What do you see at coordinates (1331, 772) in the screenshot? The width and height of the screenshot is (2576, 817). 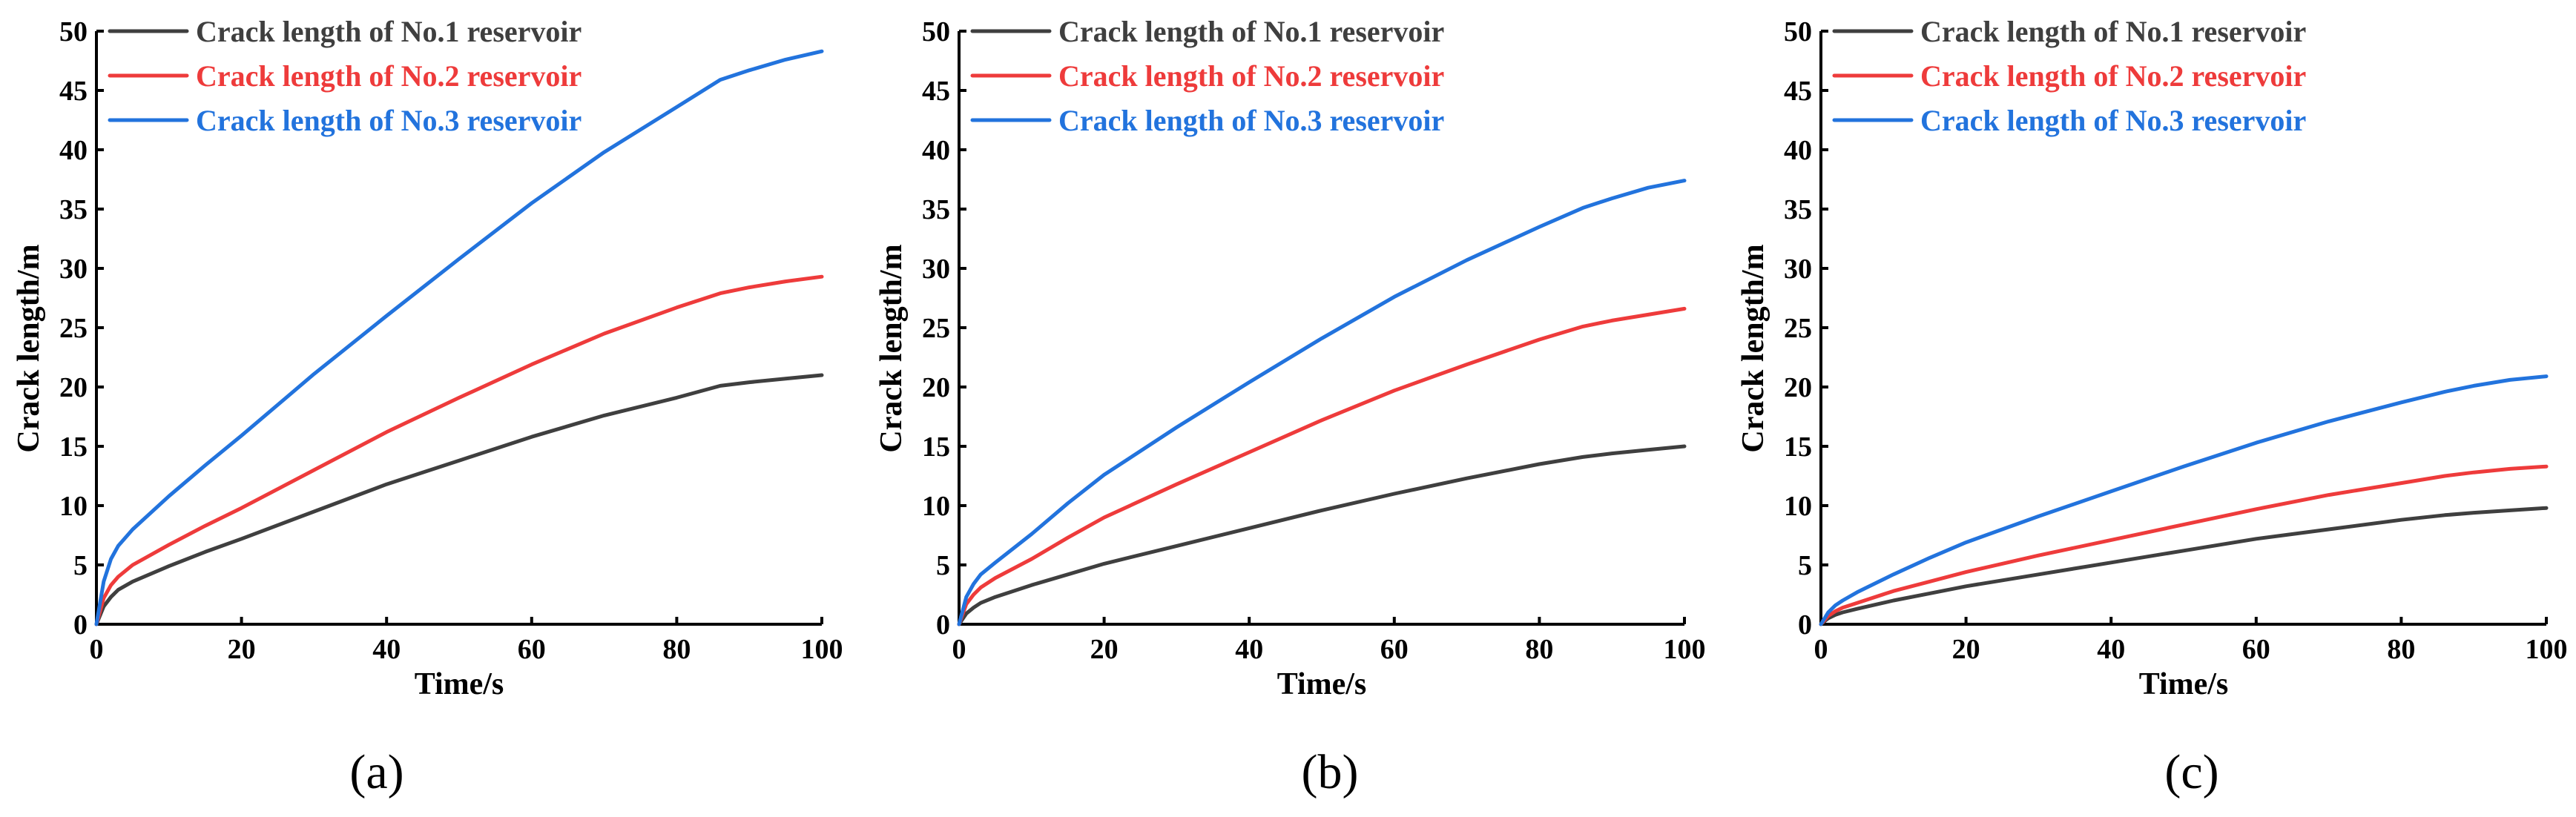 I see `panel-label: (b)` at bounding box center [1331, 772].